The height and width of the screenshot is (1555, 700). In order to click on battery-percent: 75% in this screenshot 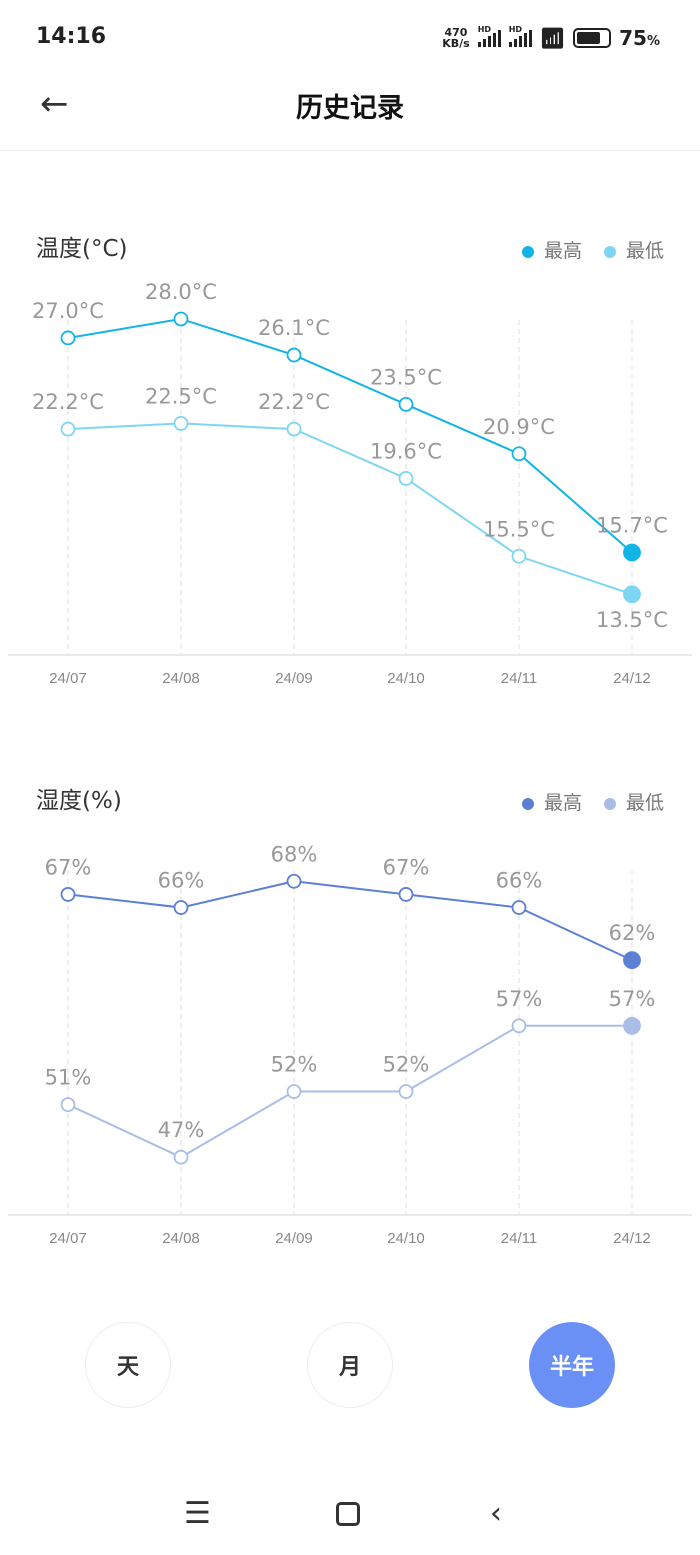, I will do `click(639, 38)`.